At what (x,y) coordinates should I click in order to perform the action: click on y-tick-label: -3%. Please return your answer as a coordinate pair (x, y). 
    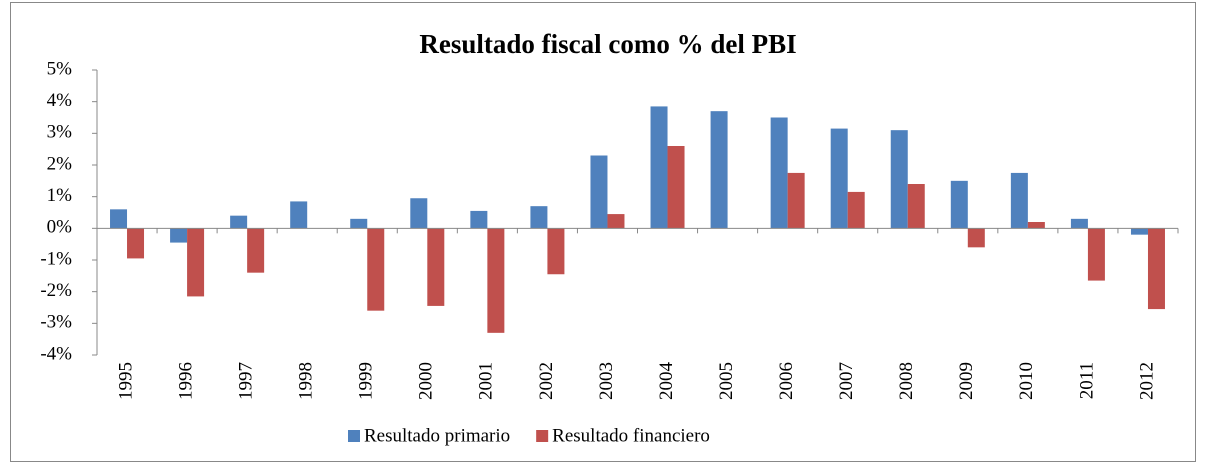
    Looking at the image, I should click on (56, 322).